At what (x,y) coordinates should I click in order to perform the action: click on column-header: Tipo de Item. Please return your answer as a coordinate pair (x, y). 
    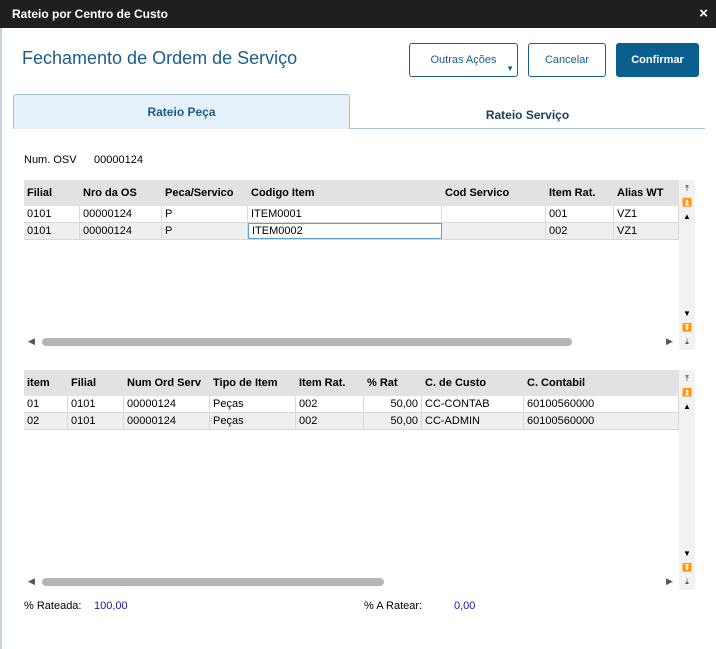
    Looking at the image, I should click on (245, 383).